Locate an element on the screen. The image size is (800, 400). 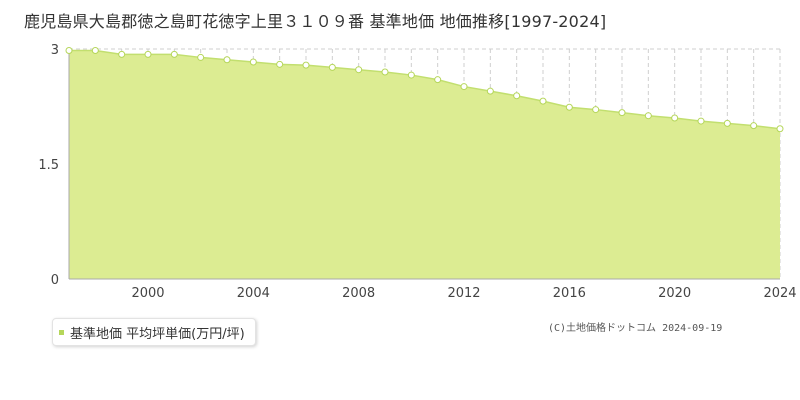
legend: 基準地価 平均坪単価(万円/坪) is located at coordinates (154, 332).